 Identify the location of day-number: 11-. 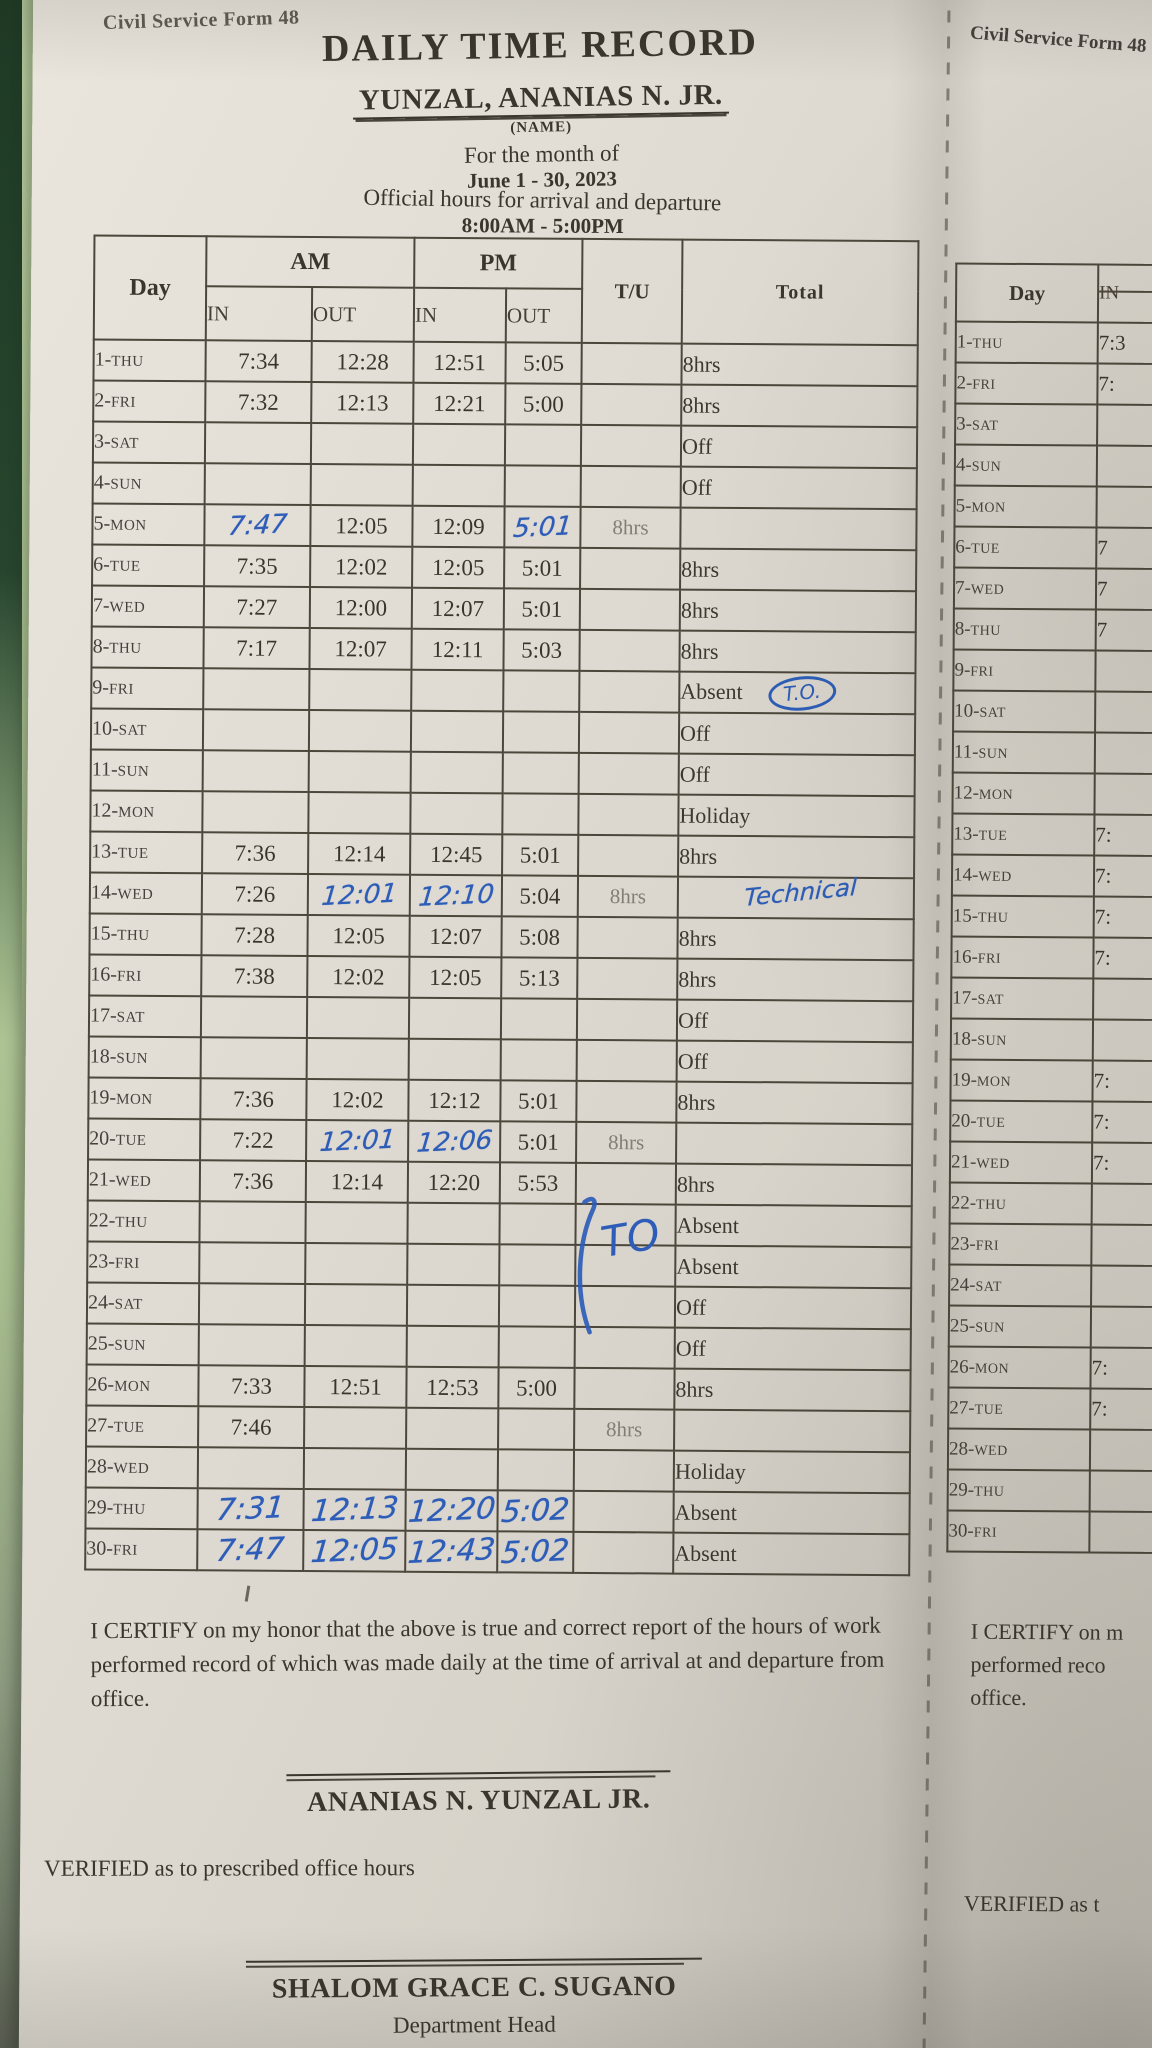
(104, 769).